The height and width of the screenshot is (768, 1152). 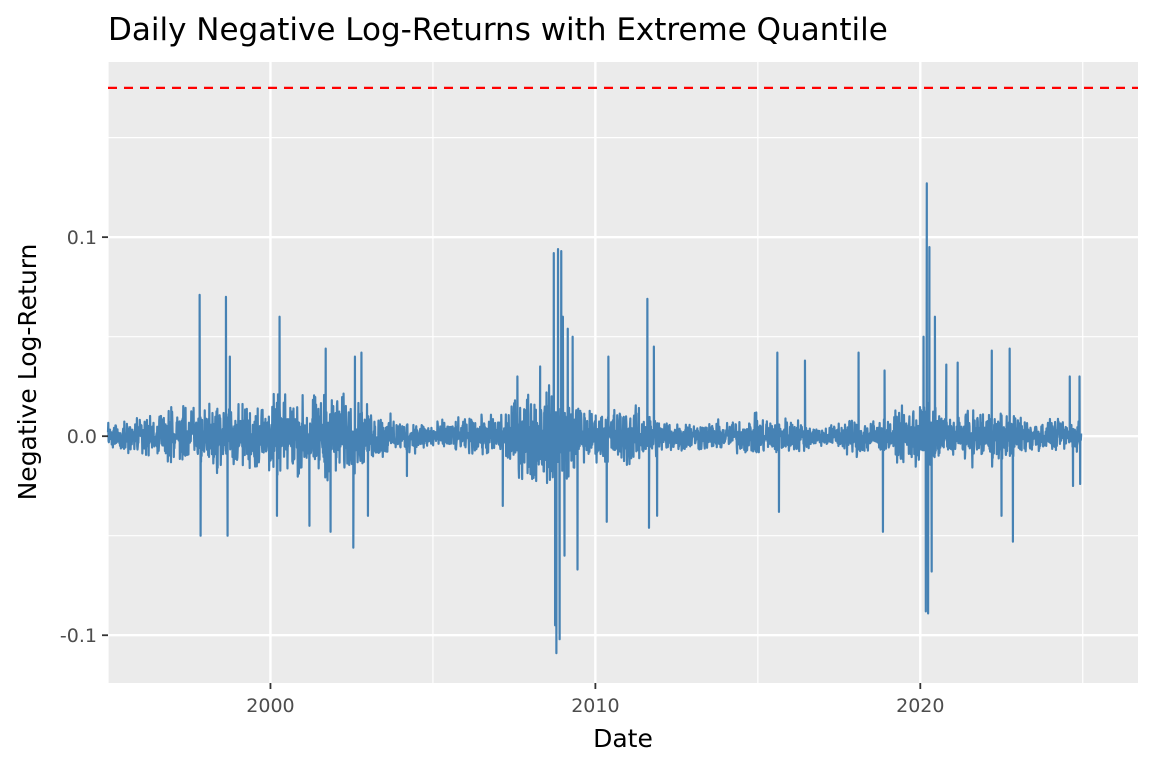 What do you see at coordinates (78, 636) in the screenshot?
I see `y-tick-label-0: -0.1` at bounding box center [78, 636].